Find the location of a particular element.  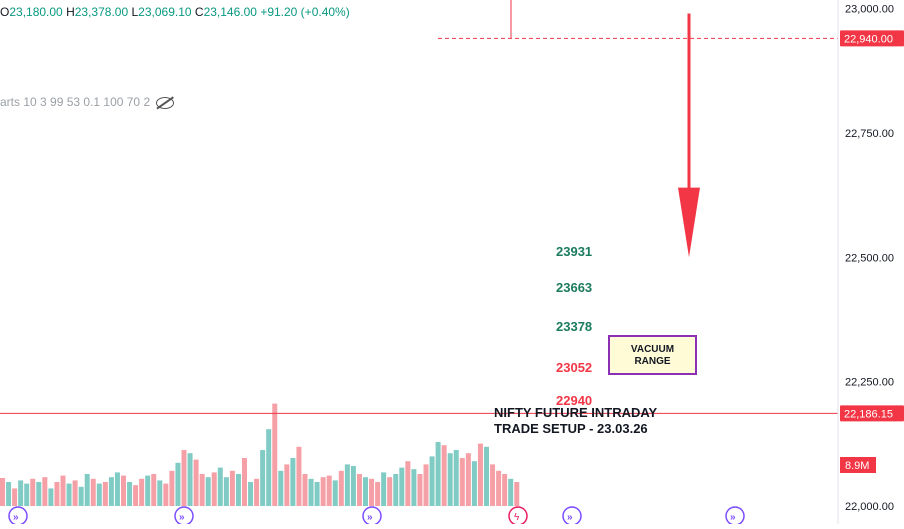

price-tick-label: 23,000.00 is located at coordinates (869, 10).